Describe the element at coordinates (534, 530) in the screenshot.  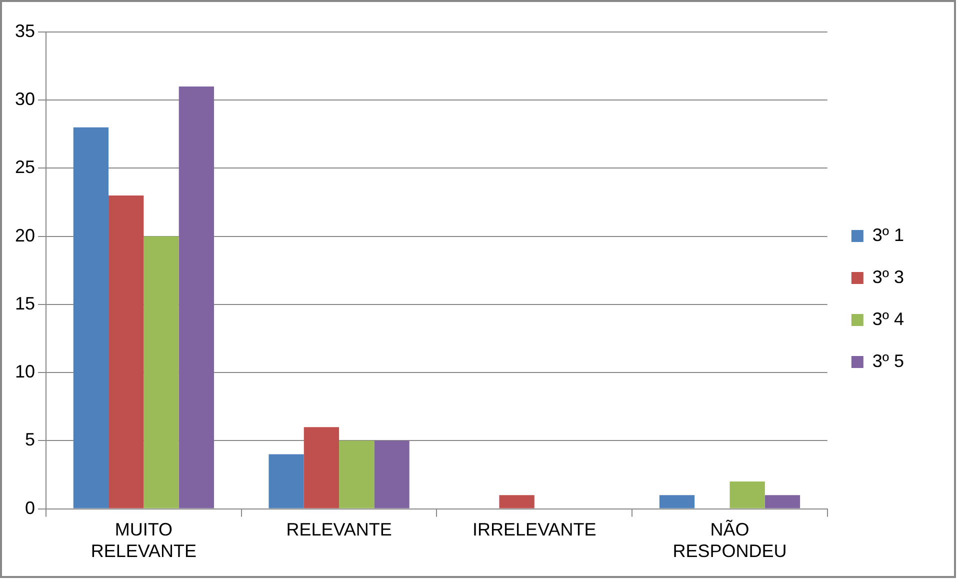
I see `x-tick-label: IRRELEVANTE` at that location.